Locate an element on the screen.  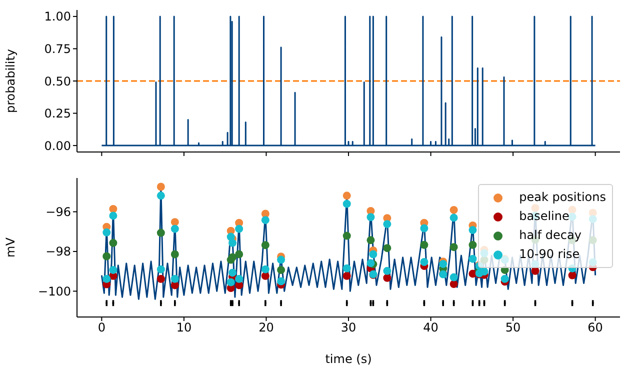
x-tick-label: 30 is located at coordinates (348, 327).